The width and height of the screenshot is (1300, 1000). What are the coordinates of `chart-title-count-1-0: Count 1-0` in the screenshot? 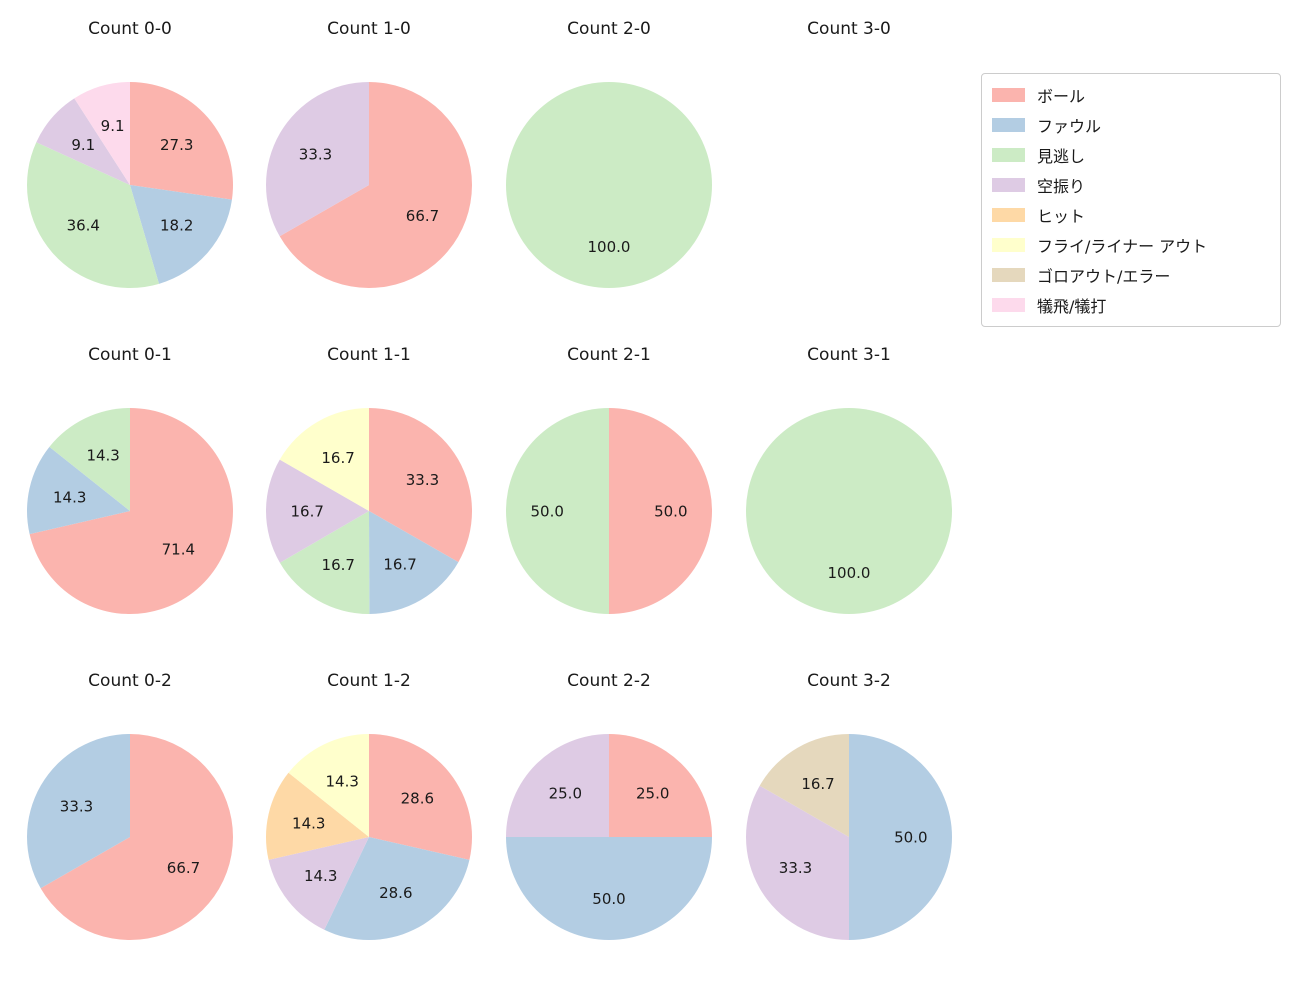 It's located at (369, 29).